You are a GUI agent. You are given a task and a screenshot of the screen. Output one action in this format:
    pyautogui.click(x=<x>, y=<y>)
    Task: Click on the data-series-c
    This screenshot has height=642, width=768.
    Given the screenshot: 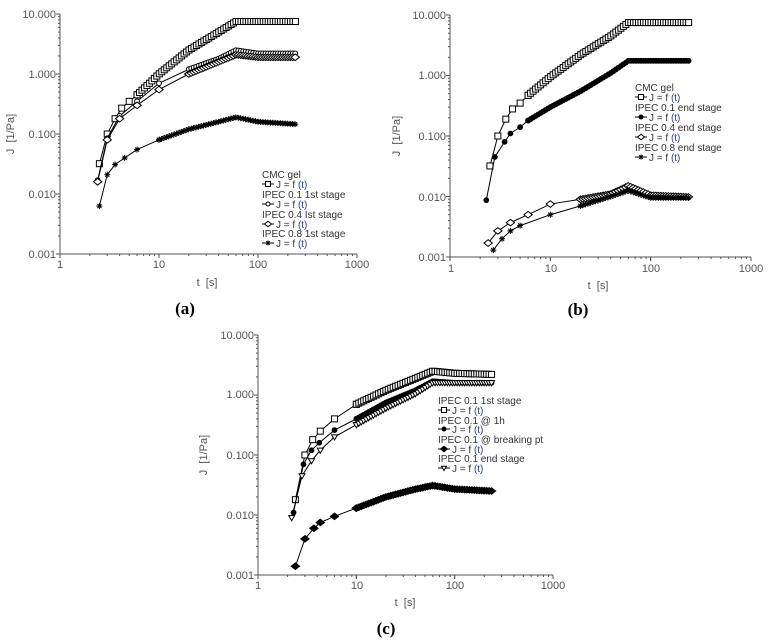 What is the action you would take?
    pyautogui.click(x=392, y=469)
    